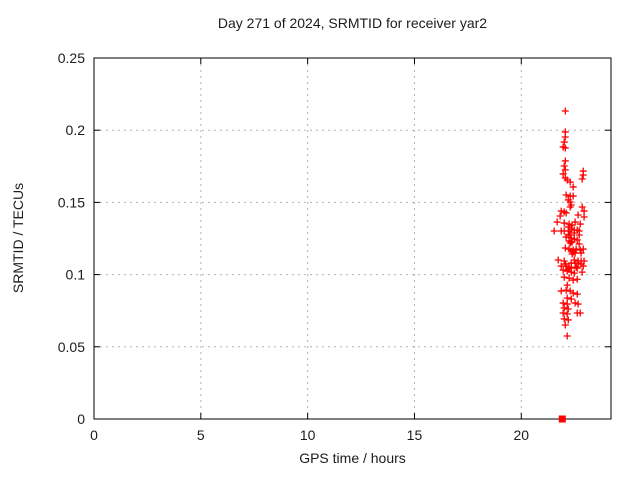 This screenshot has width=640, height=480. I want to click on y-tick-label: 0.15, so click(71, 202).